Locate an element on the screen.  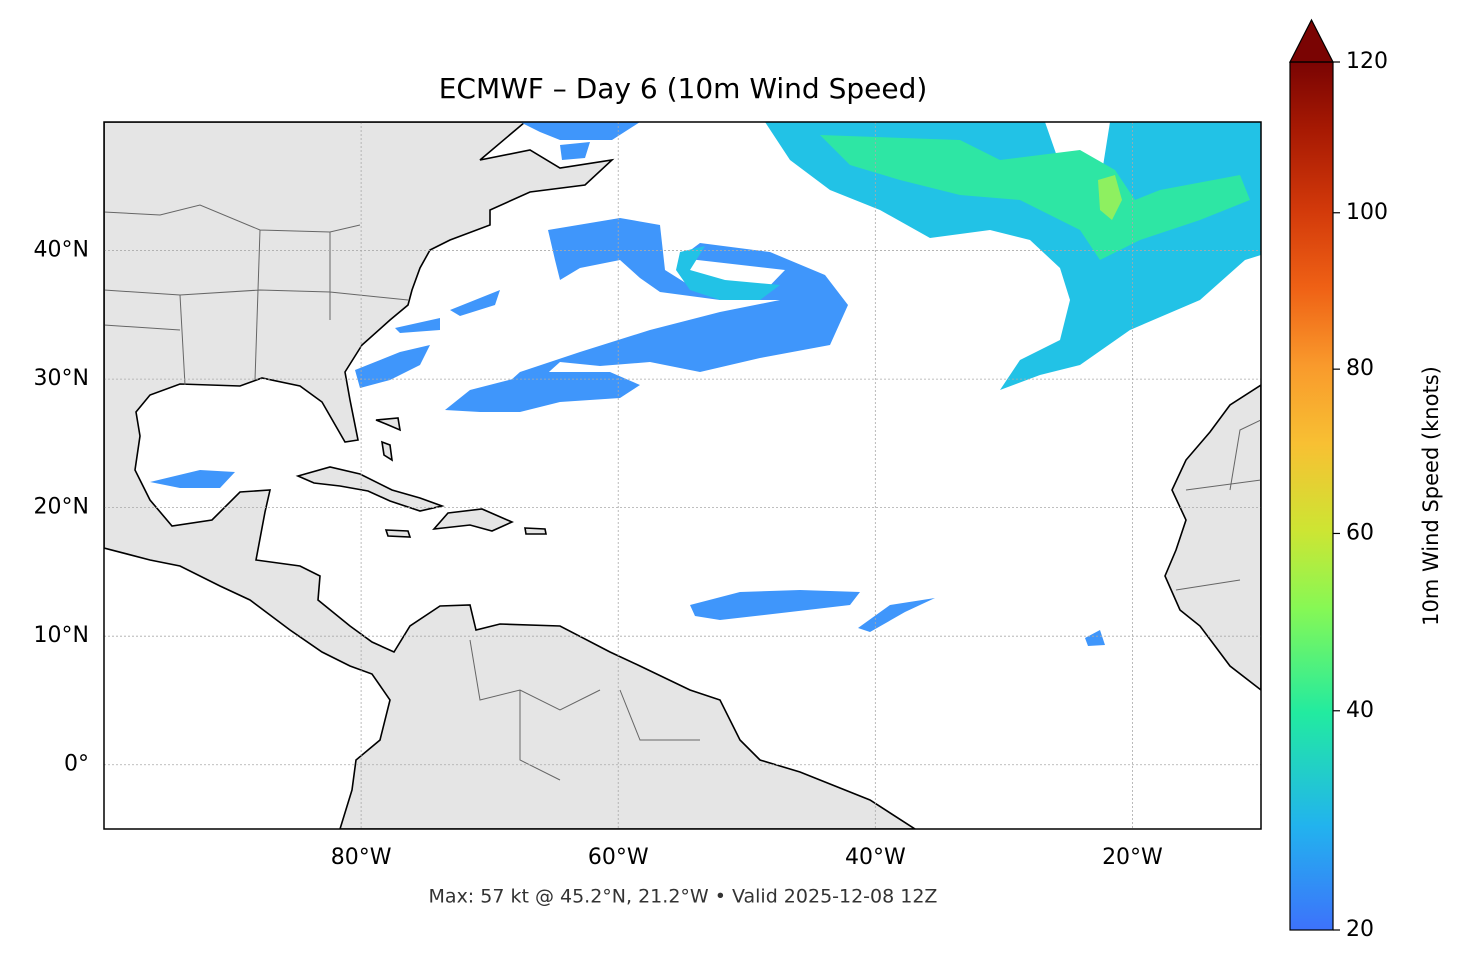
bahamas is located at coordinates (388, 439).